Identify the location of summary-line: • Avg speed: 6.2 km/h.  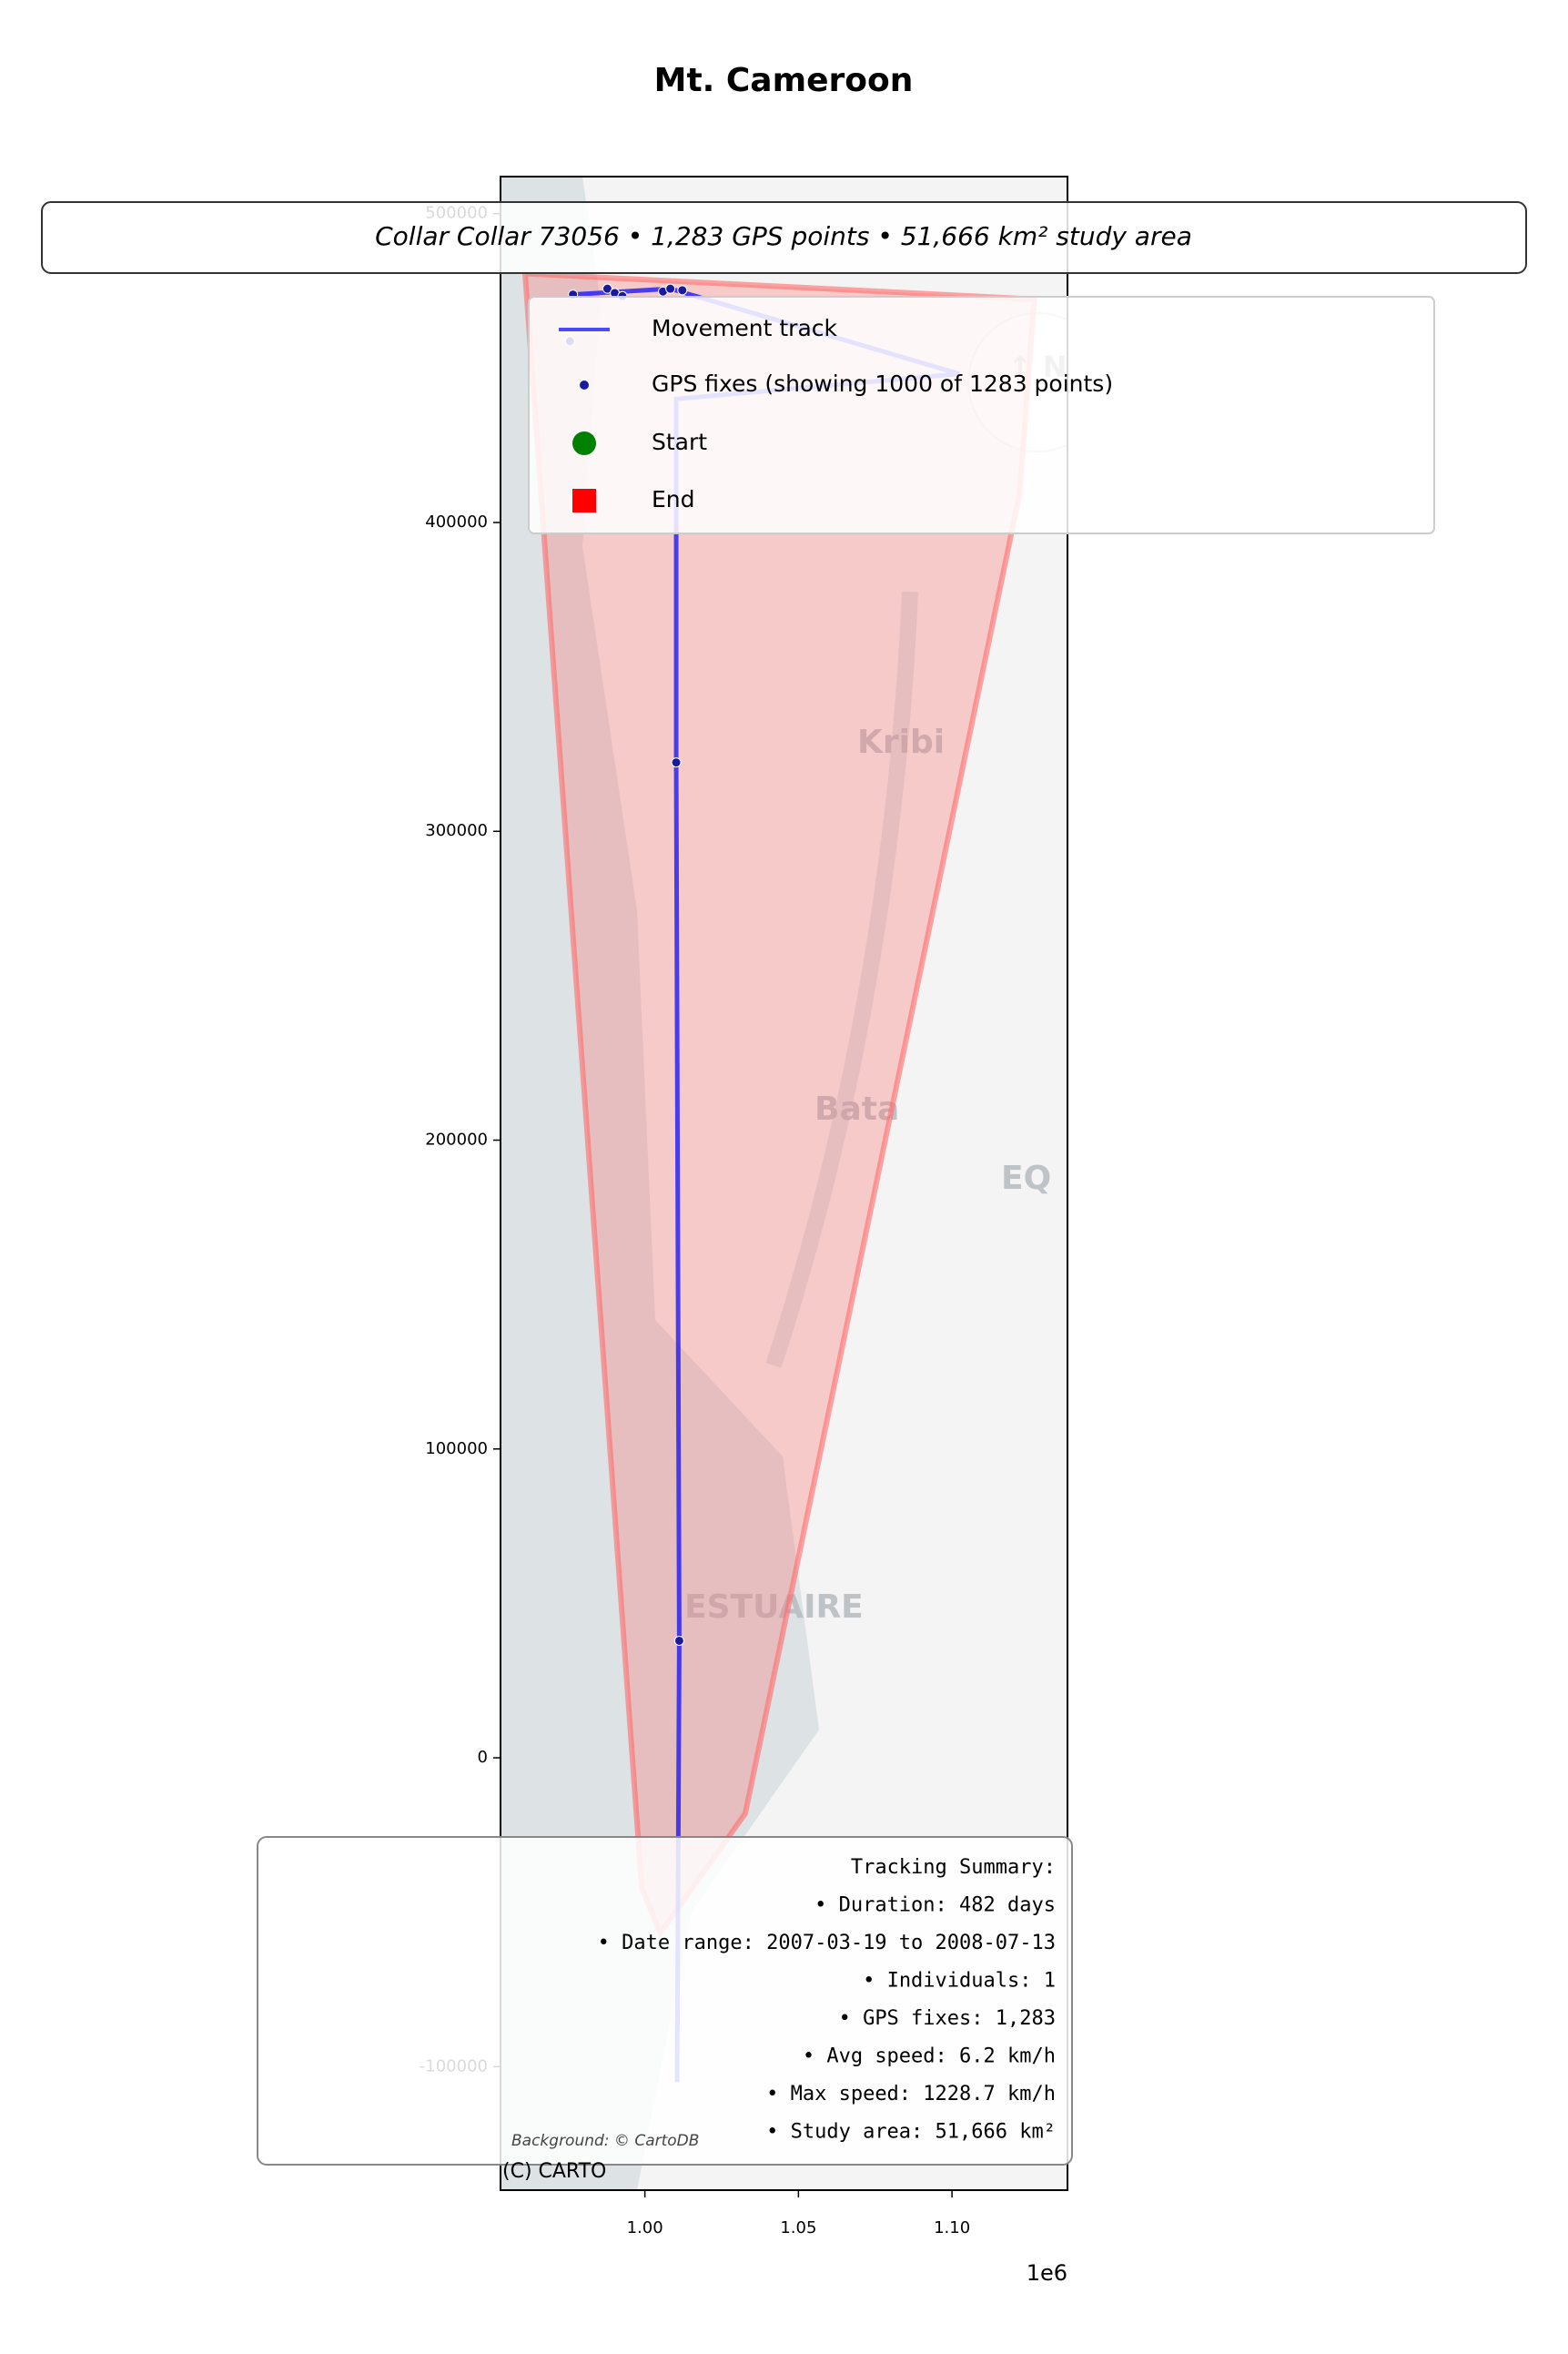
(929, 2056).